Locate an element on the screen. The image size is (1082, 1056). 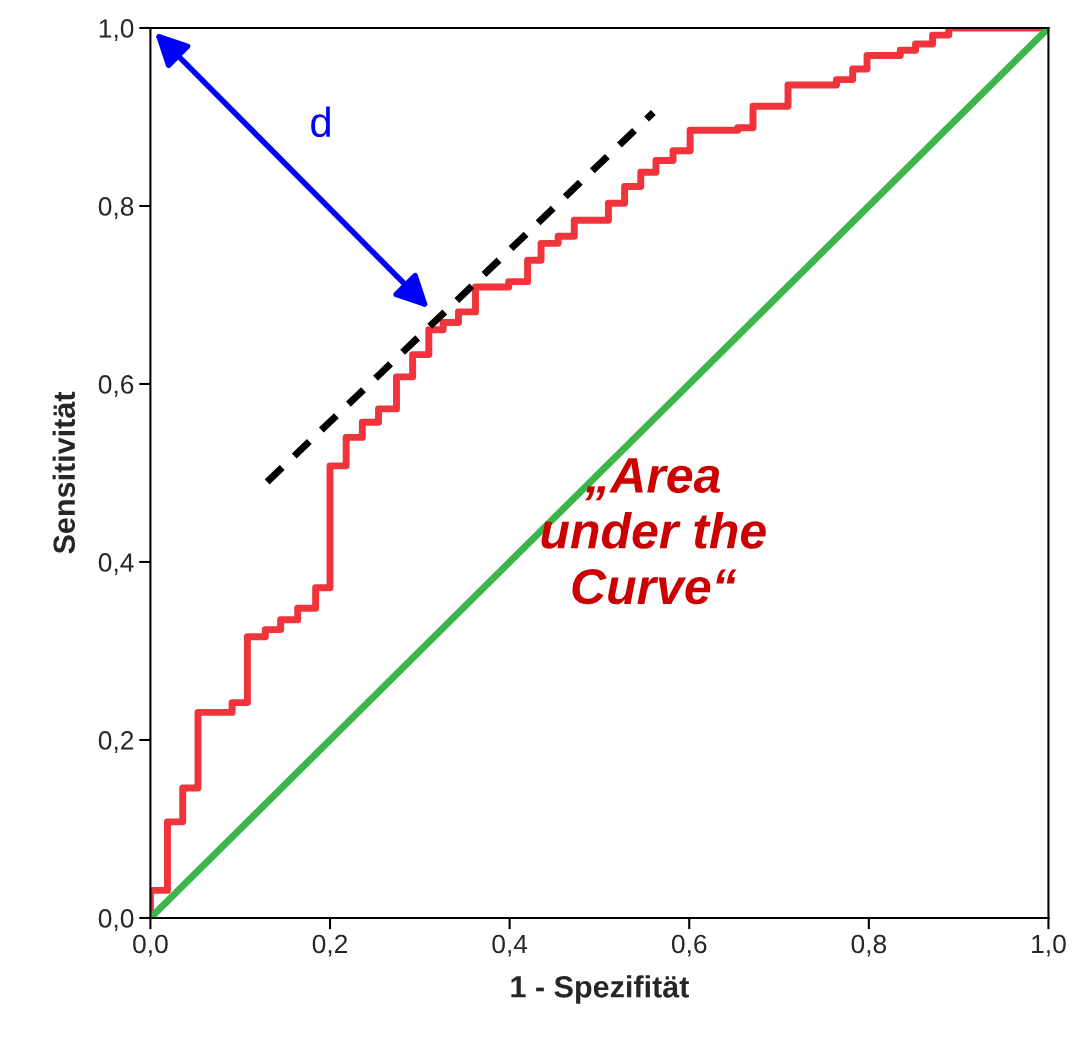
y-tick-label: 0,2 is located at coordinates (116, 742).